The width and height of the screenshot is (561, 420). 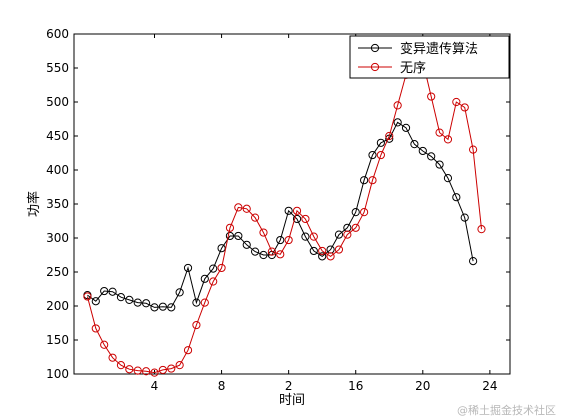 I want to click on legend-label: 变异遗传算法, so click(x=439, y=49).